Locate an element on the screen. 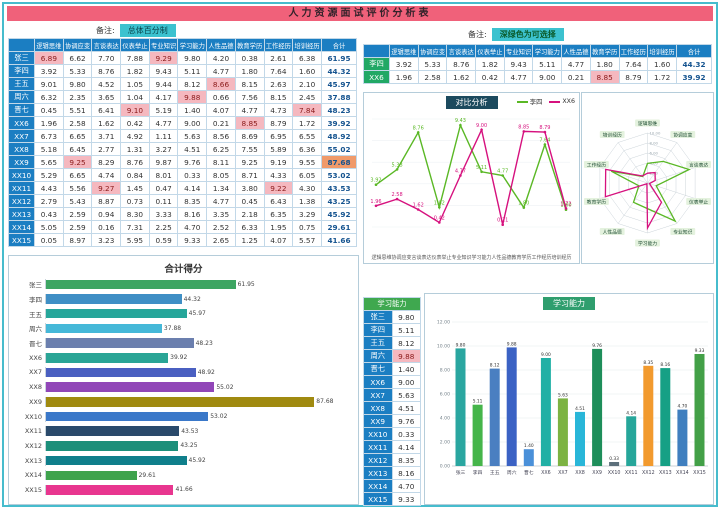 This screenshot has width=720, height=509. total-value-cell: 37.88 is located at coordinates (339, 97).